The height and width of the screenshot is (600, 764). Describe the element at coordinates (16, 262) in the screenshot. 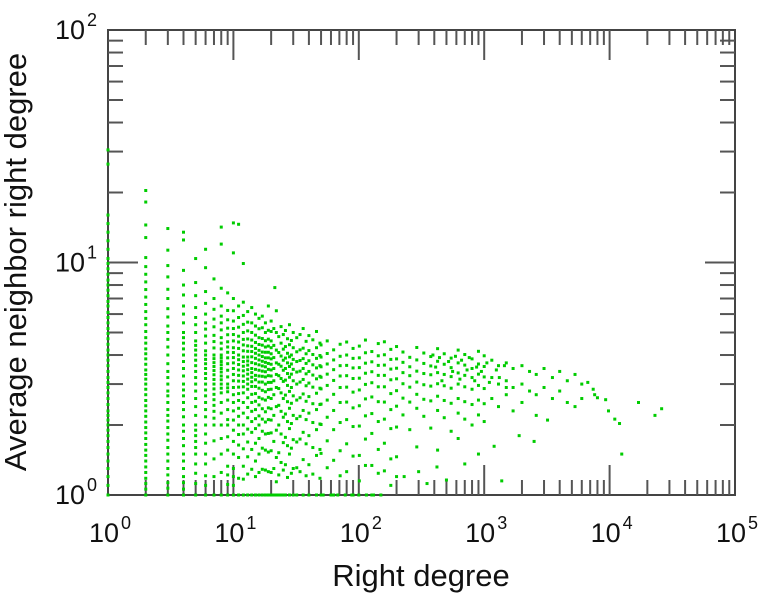

I see `y-axis-label: Average neighbor right degree` at that location.